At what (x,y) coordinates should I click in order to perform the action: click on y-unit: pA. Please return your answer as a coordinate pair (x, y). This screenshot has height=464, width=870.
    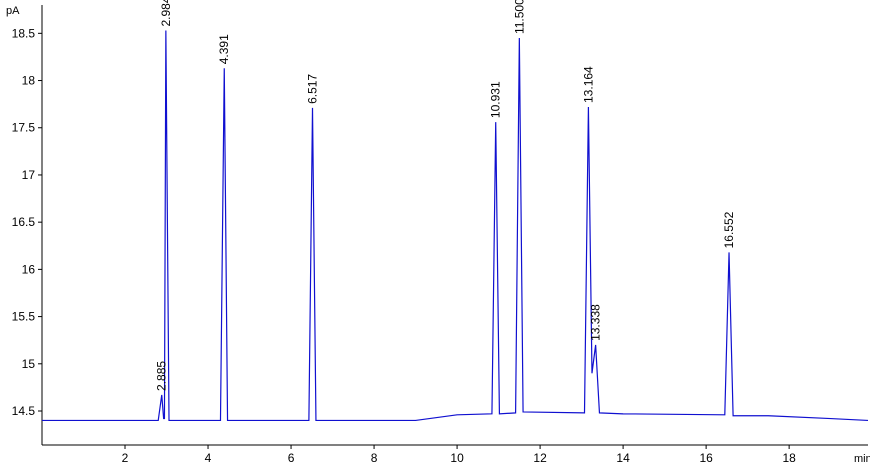
    Looking at the image, I should click on (13, 11).